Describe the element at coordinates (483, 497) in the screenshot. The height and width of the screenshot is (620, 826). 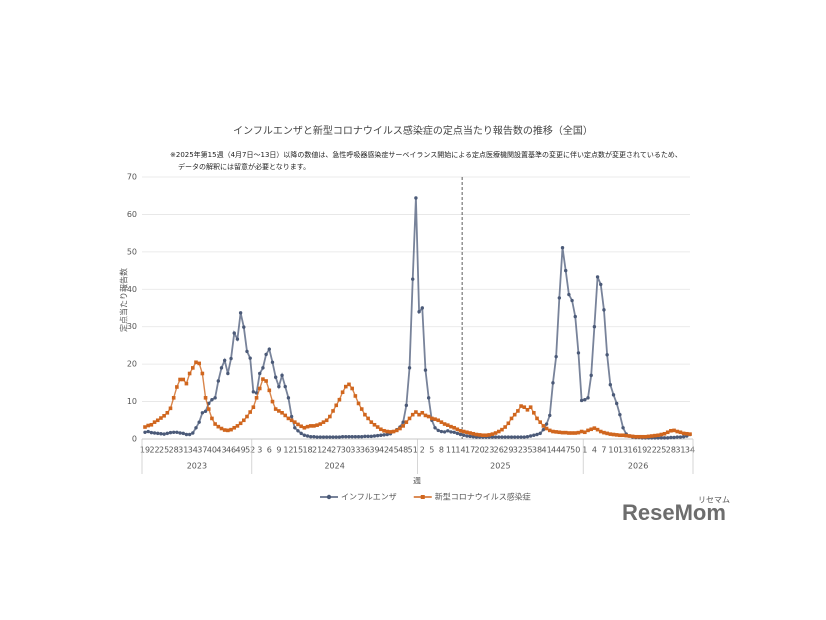
I see `legend-label: 新型コロナウイルス感染症` at that location.